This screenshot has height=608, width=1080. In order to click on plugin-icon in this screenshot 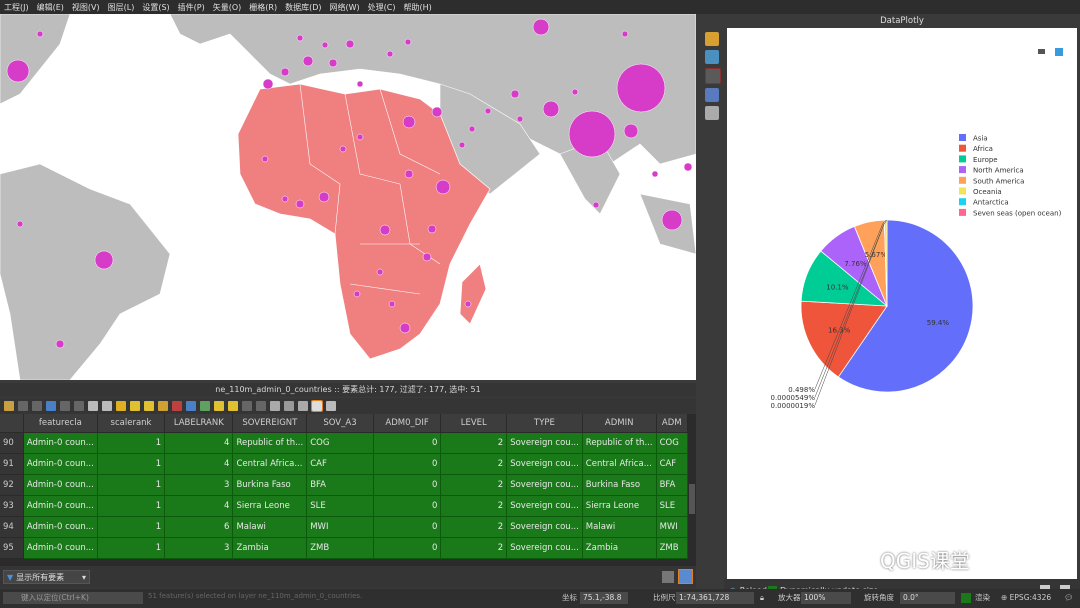, I will do `click(712, 39)`.